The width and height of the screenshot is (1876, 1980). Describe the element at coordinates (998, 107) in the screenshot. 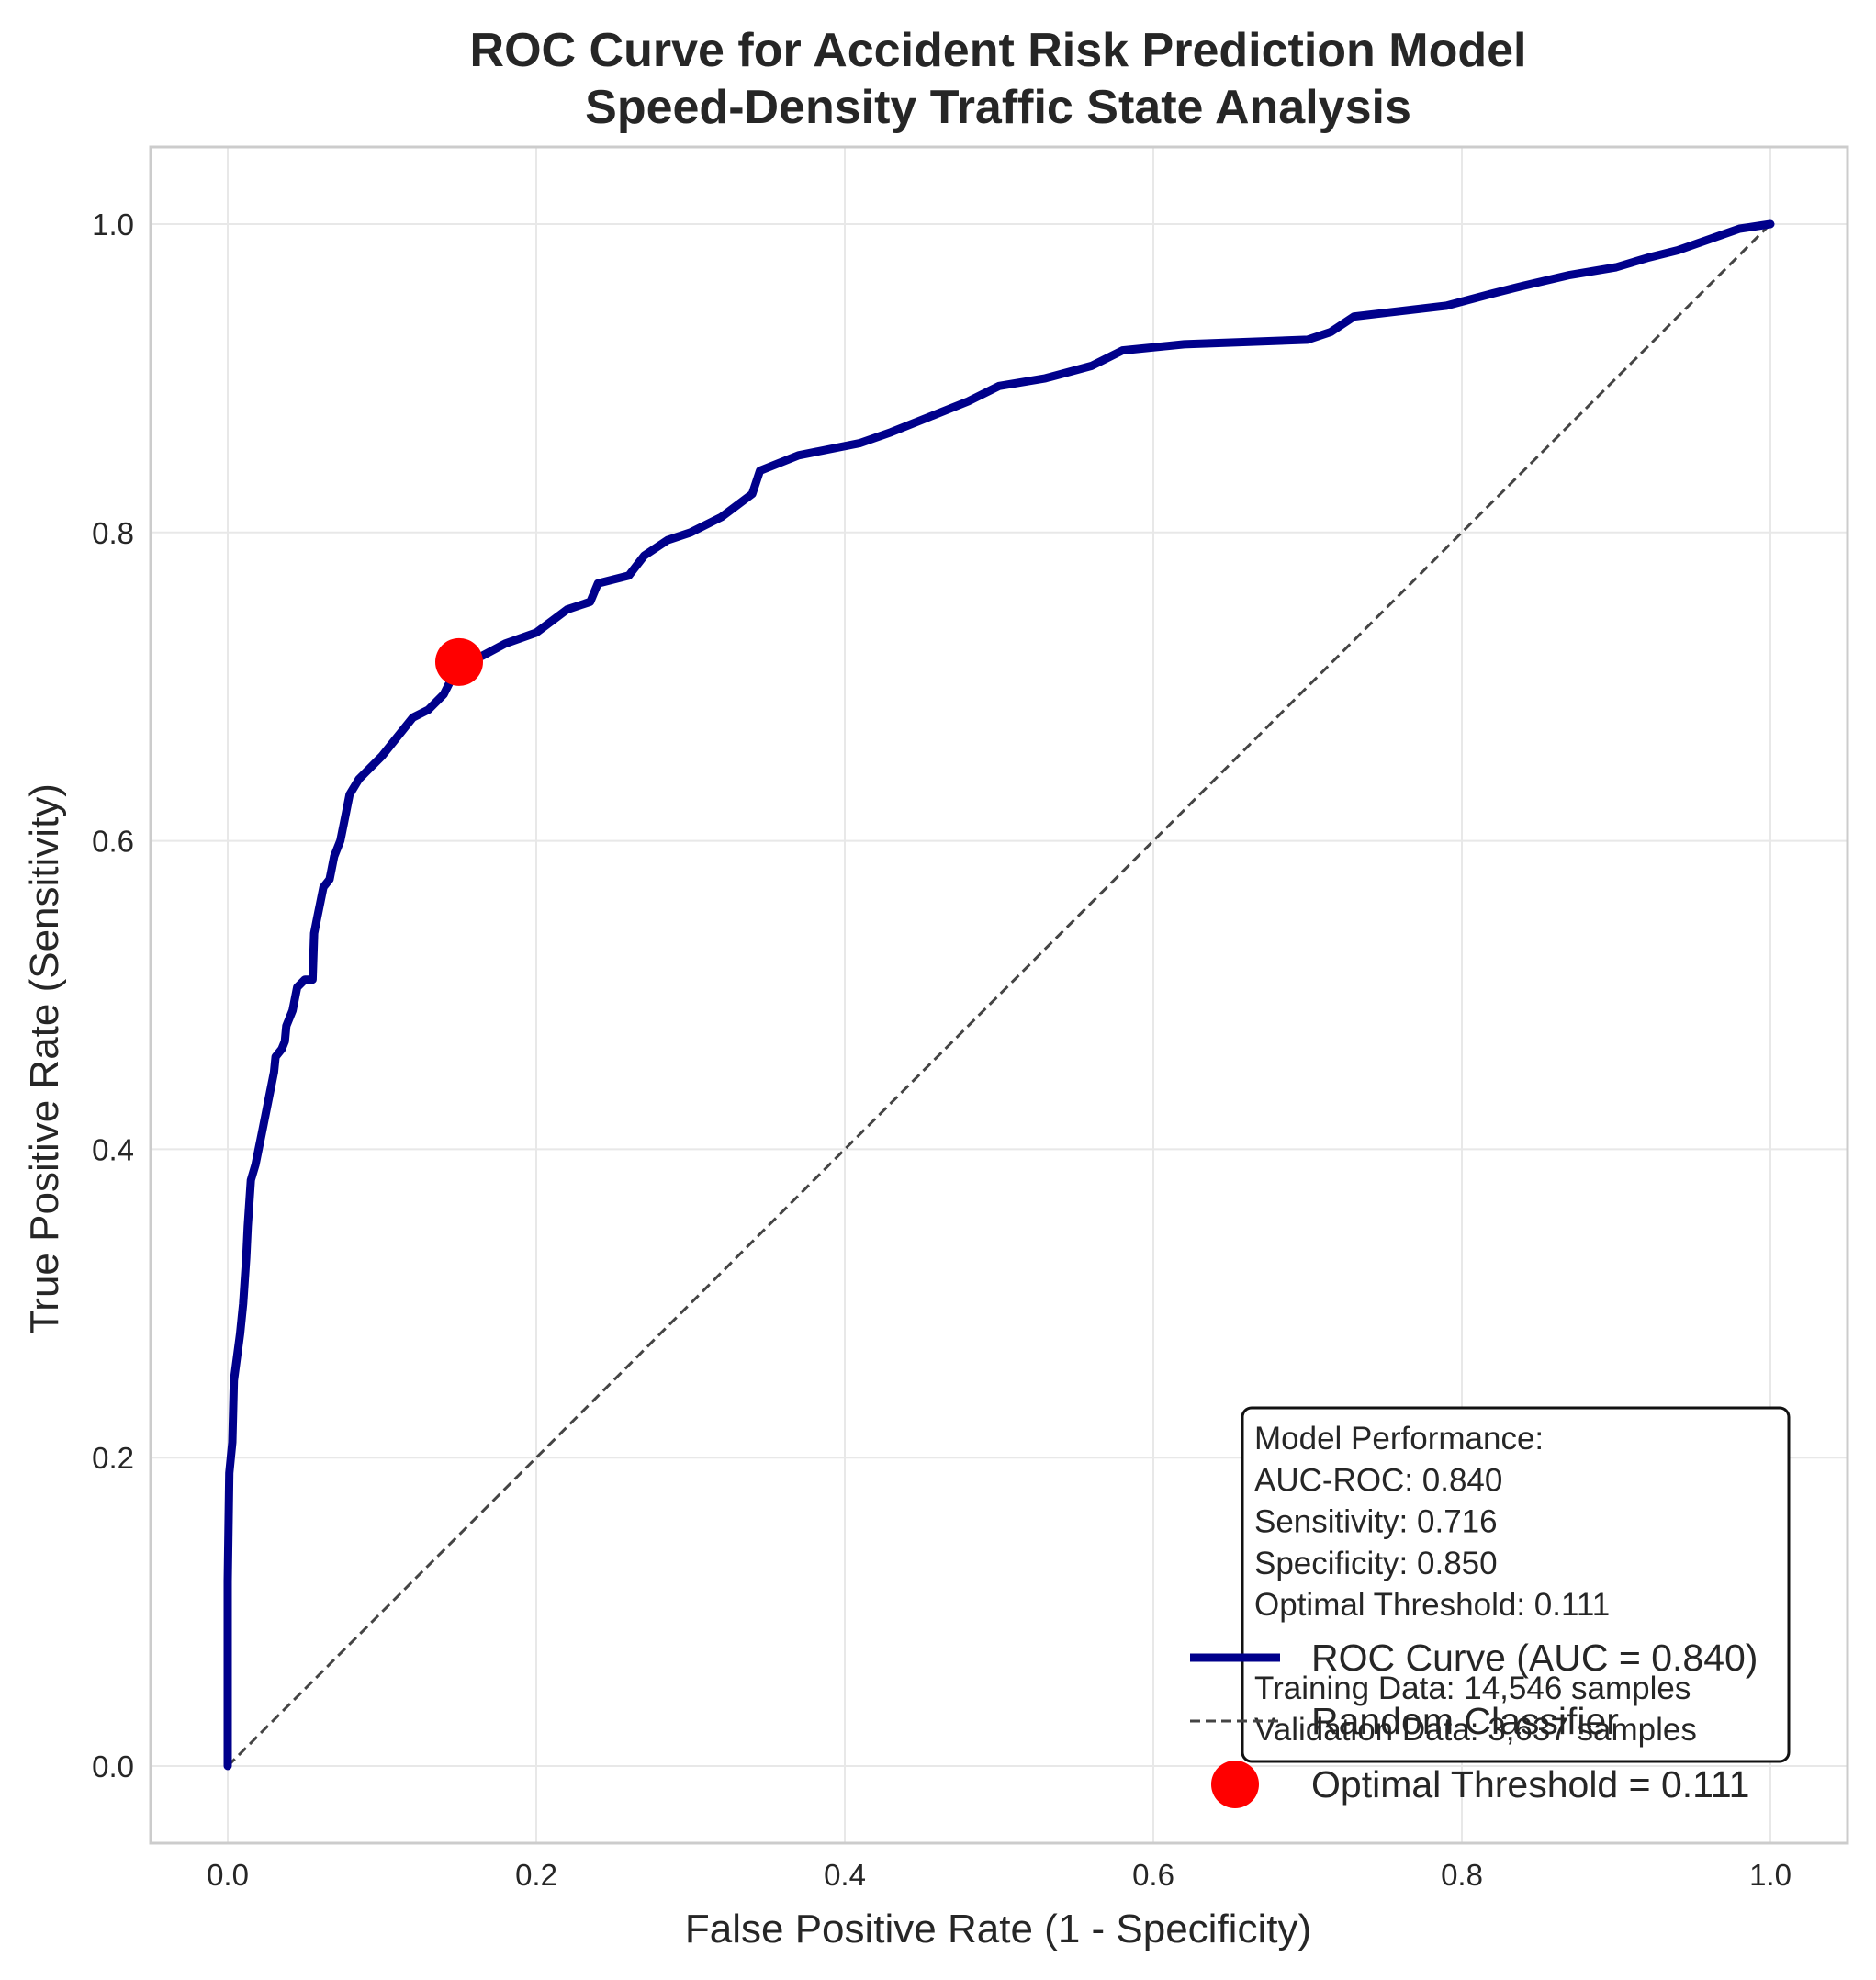

I see `chart-title-line-2: Speed-Density Traffic State Analysis` at that location.